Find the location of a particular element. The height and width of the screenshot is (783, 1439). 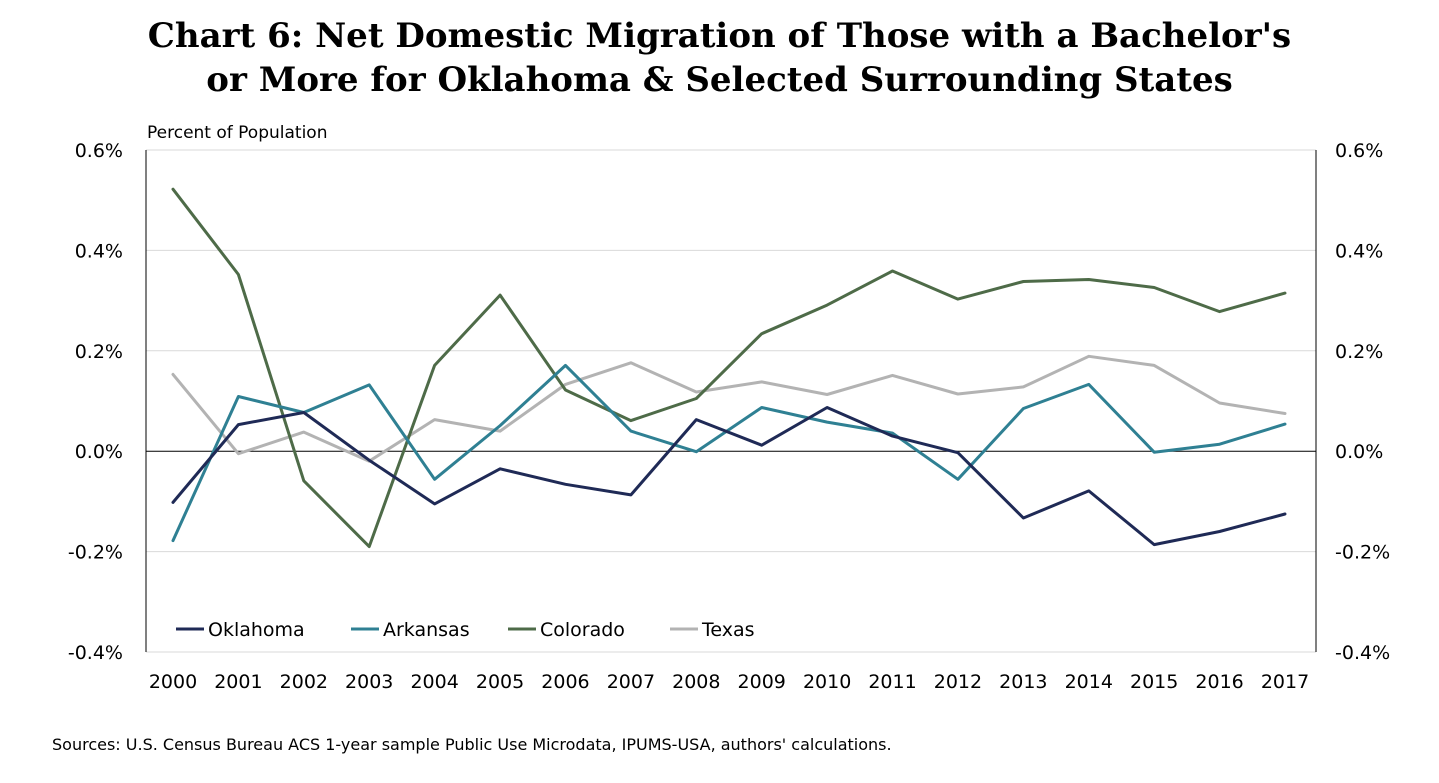

x-tick-label: 2010 is located at coordinates (827, 682).